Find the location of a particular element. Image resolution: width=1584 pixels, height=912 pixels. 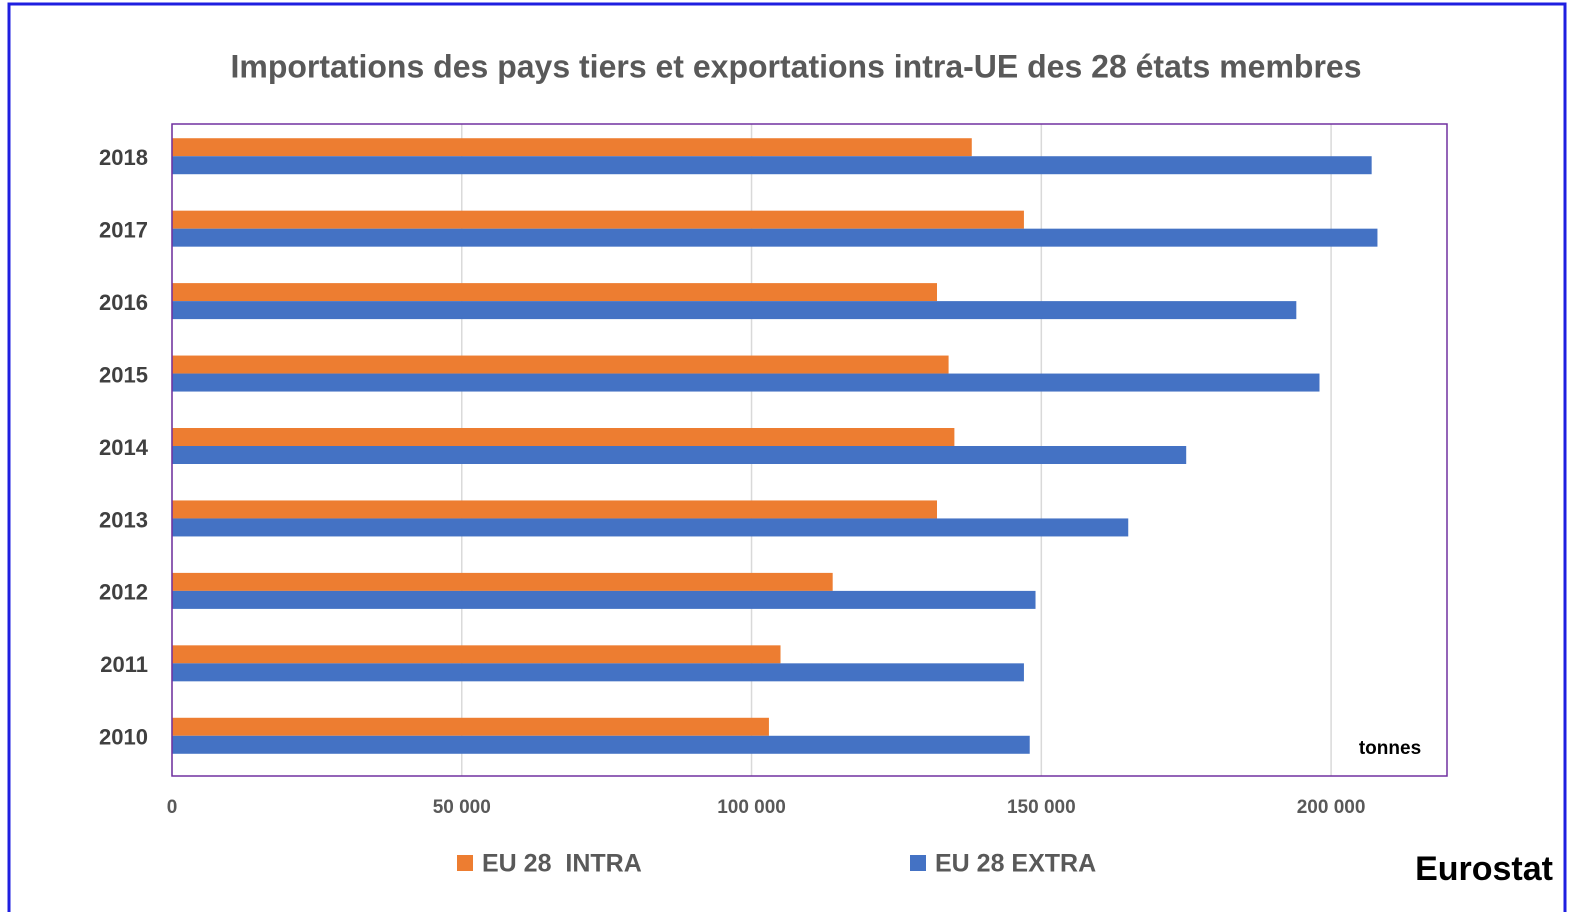

y-tick-label: 2014 is located at coordinates (124, 447).